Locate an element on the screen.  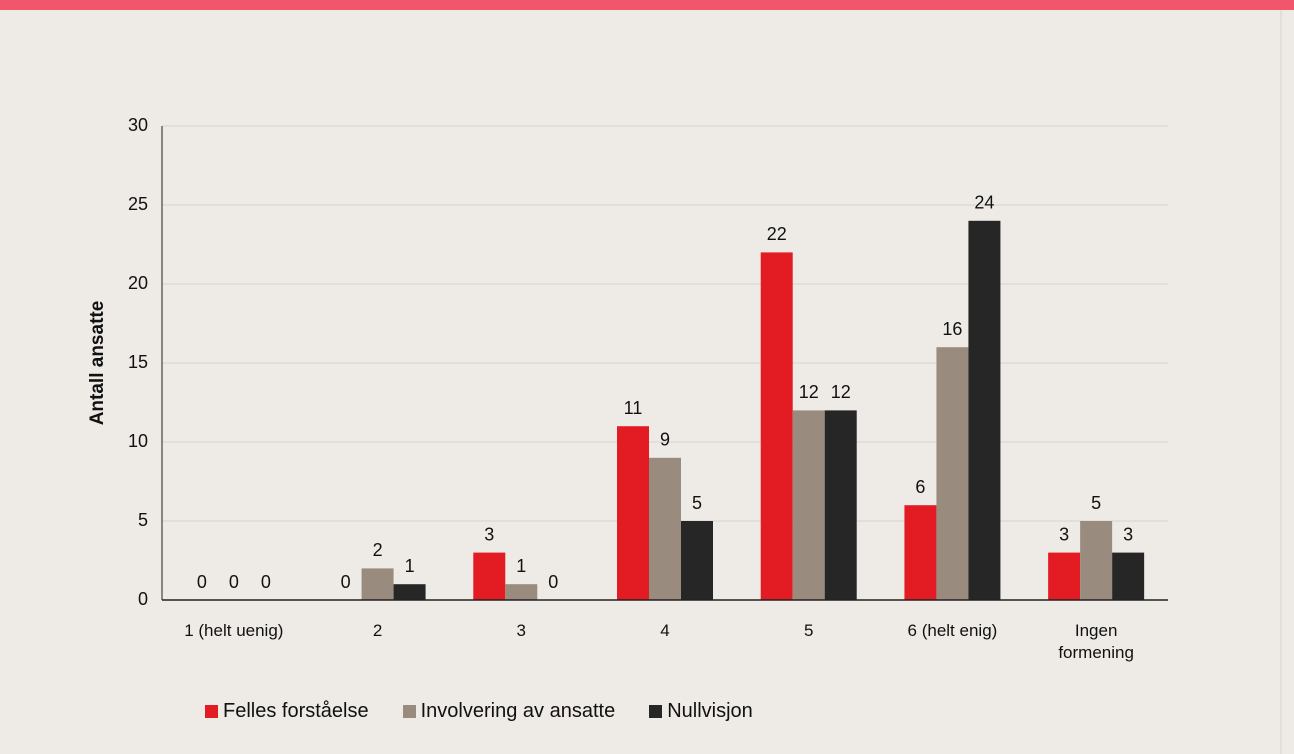
data-label: 24 is located at coordinates (984, 203).